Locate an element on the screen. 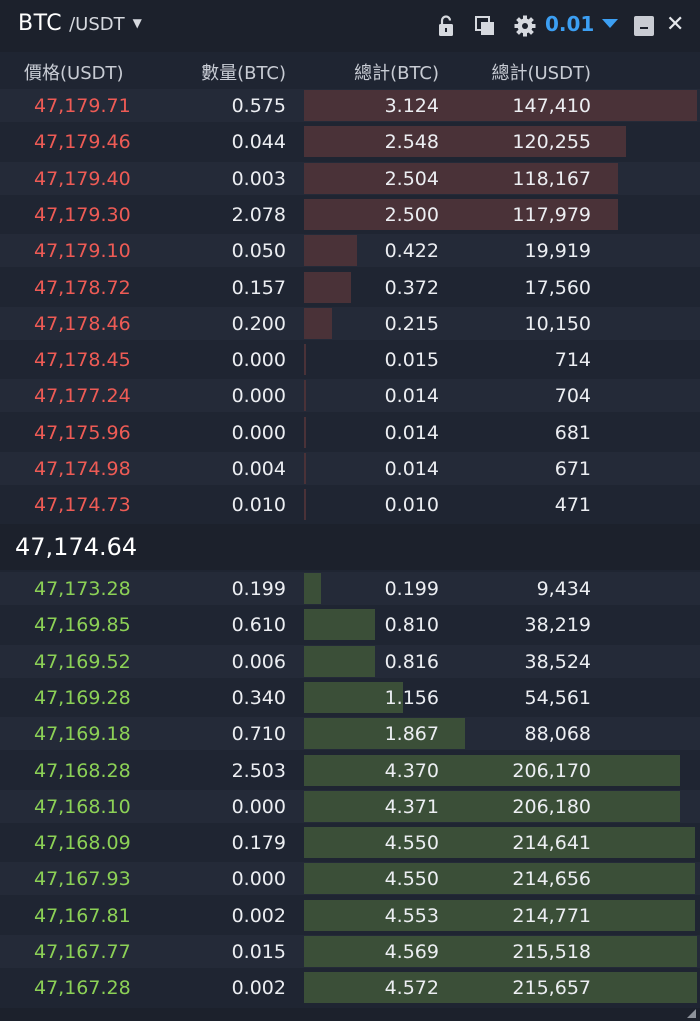 This screenshot has height=1021, width=700. ask-total-usdt: 471 is located at coordinates (572, 505).